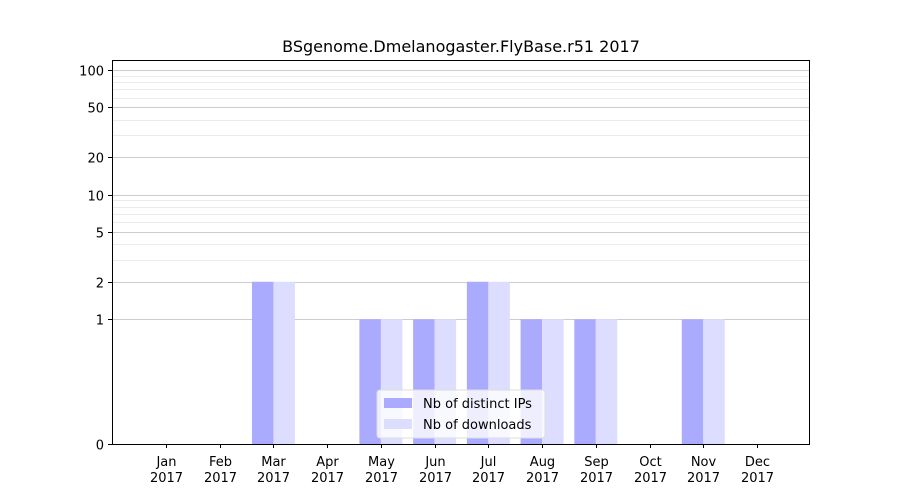  What do you see at coordinates (220, 462) in the screenshot?
I see `x-tick-label-month: Feb` at bounding box center [220, 462].